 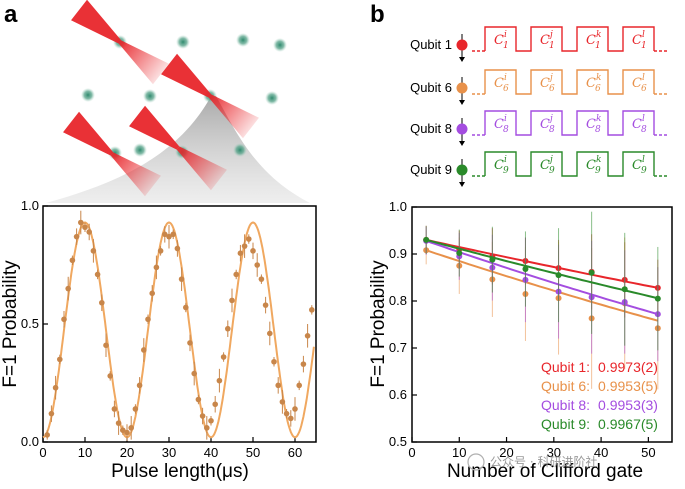 What do you see at coordinates (598, 35) in the screenshot?
I see `gate-superscript: k` at bounding box center [598, 35].